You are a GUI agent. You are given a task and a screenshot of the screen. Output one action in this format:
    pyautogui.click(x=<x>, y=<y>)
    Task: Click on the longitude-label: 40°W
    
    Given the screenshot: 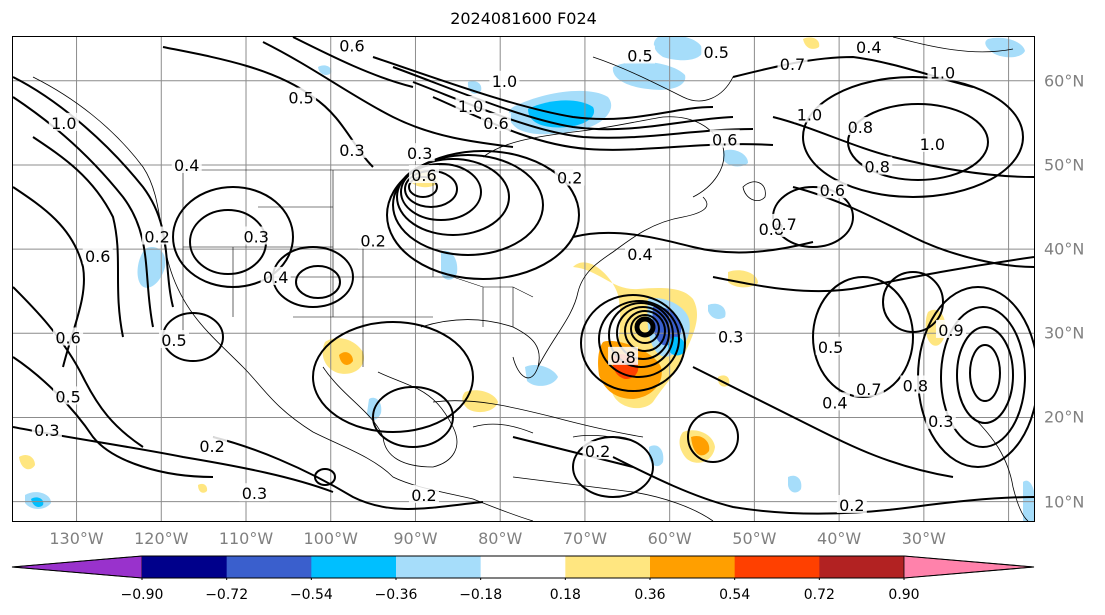 What is the action you would take?
    pyautogui.click(x=839, y=538)
    